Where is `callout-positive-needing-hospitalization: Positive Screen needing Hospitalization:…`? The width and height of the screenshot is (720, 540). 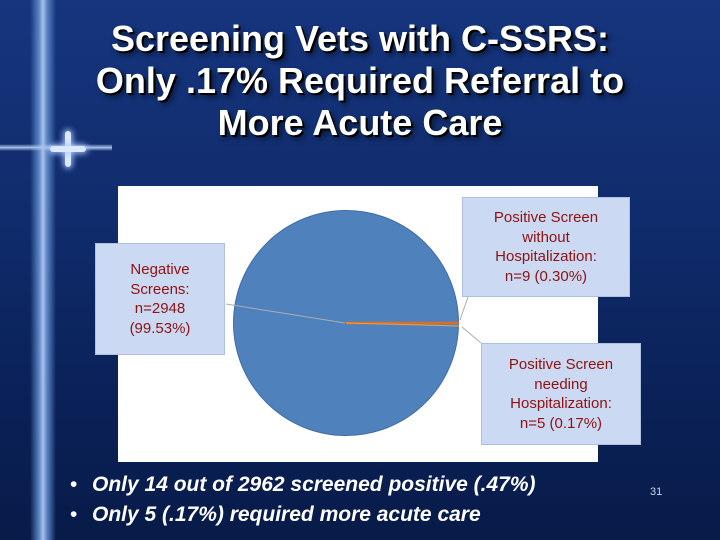 callout-positive-needing-hospitalization: Positive Screen needing Hospitalization:… is located at coordinates (561, 394).